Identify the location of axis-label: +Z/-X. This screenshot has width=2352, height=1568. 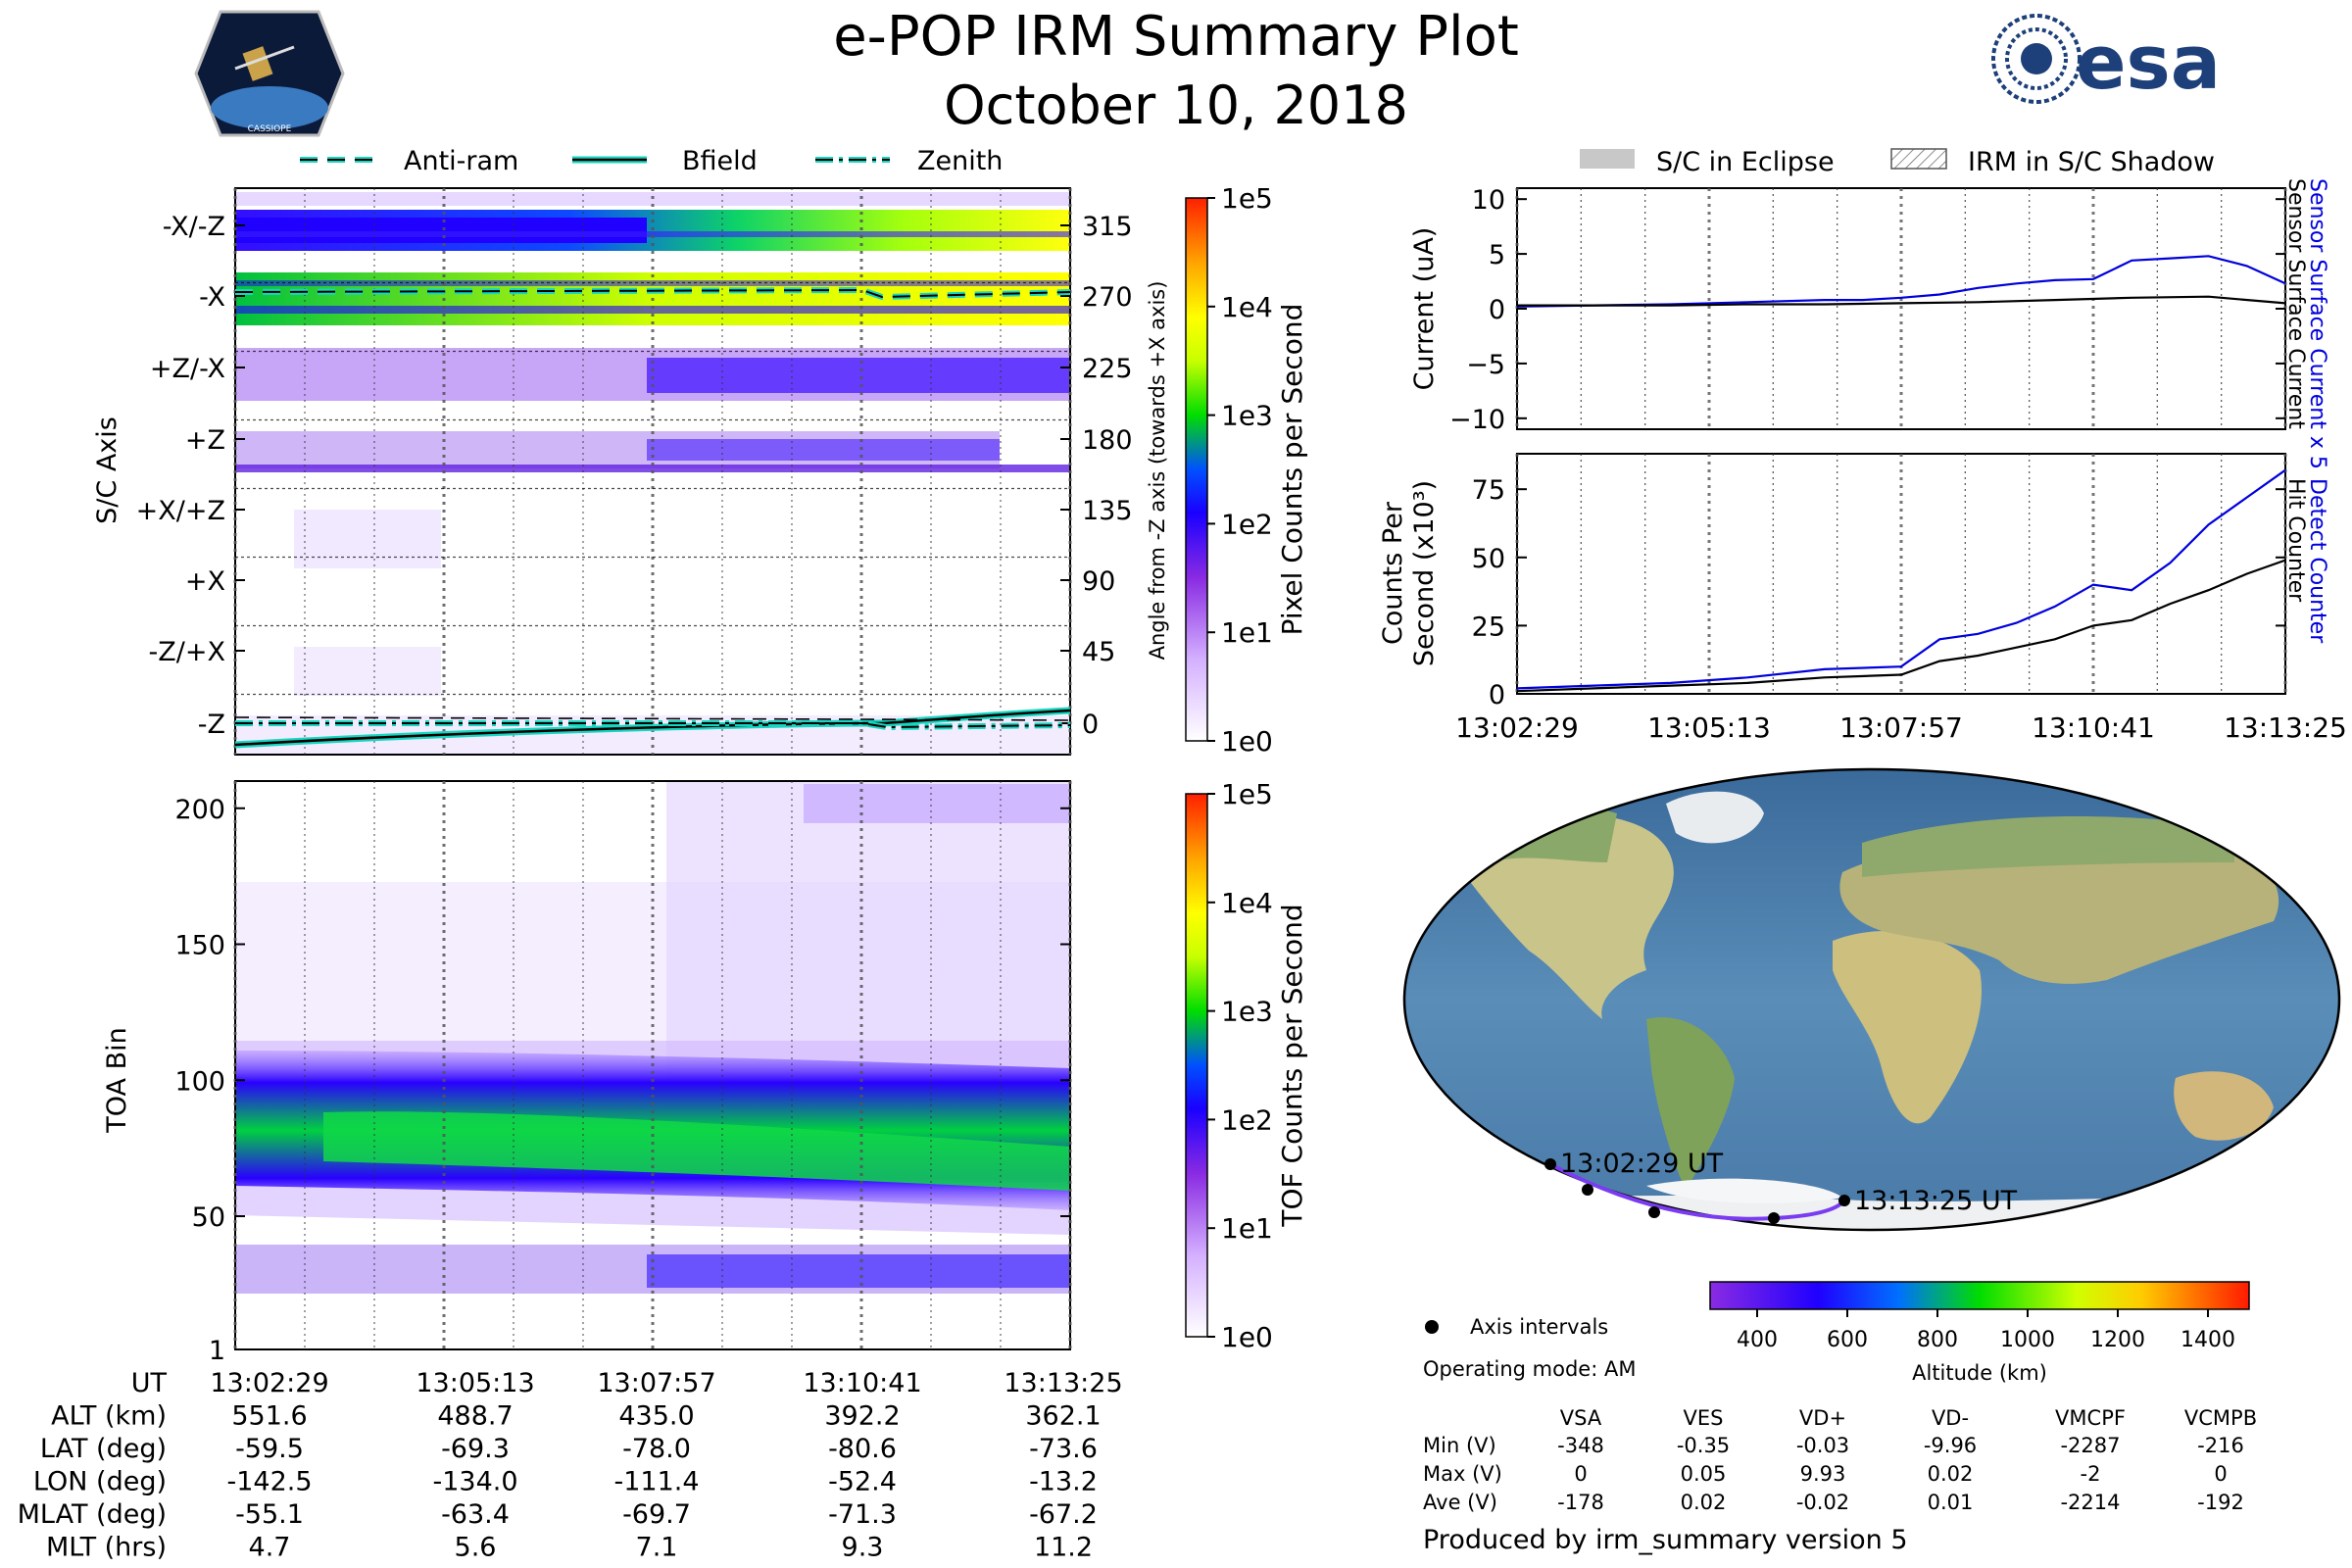
(187, 369).